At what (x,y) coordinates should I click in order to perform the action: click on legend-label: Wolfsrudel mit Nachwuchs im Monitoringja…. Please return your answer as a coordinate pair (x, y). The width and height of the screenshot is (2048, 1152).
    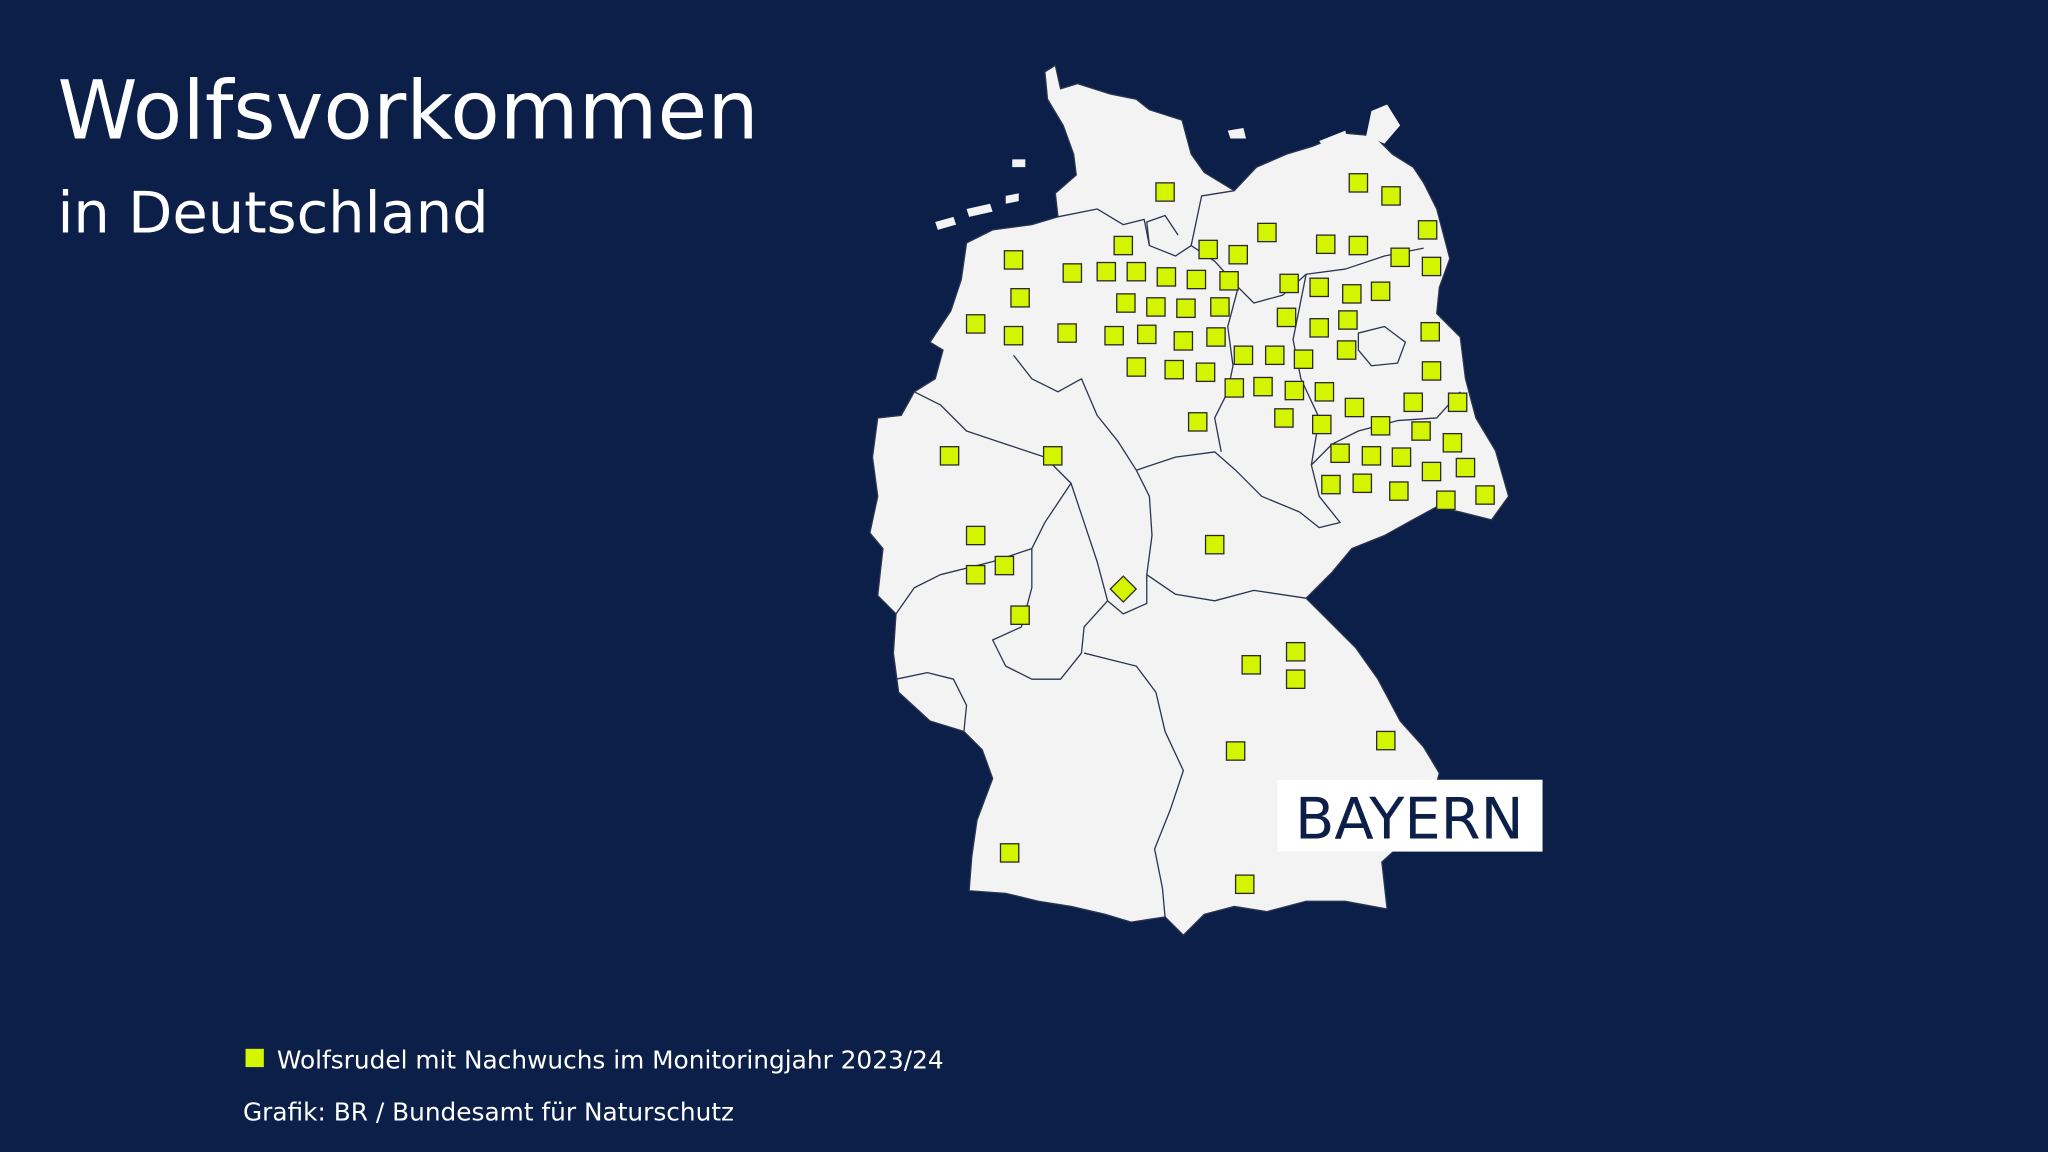
    Looking at the image, I should click on (610, 1059).